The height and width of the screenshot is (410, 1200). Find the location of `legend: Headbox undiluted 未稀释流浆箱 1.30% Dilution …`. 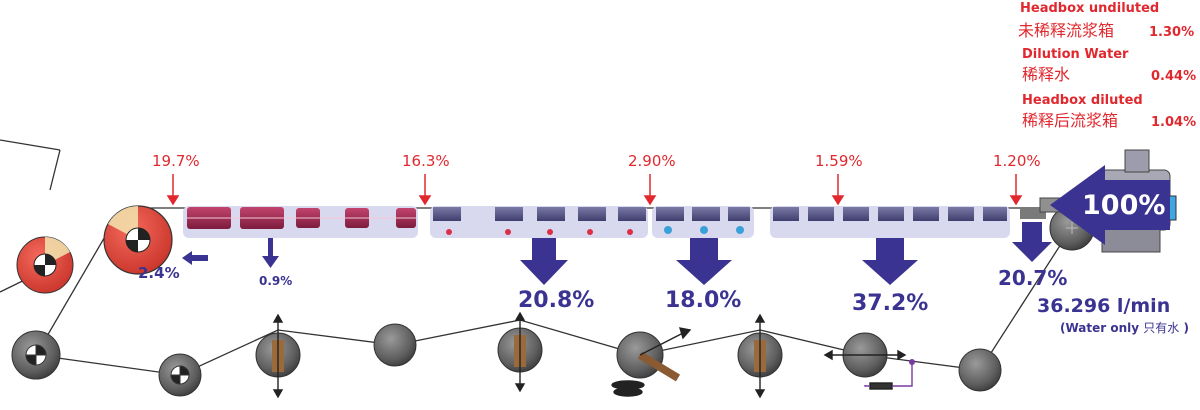

legend: Headbox undiluted 未稀释流浆箱 1.30% Dilution … is located at coordinates (1107, 65).